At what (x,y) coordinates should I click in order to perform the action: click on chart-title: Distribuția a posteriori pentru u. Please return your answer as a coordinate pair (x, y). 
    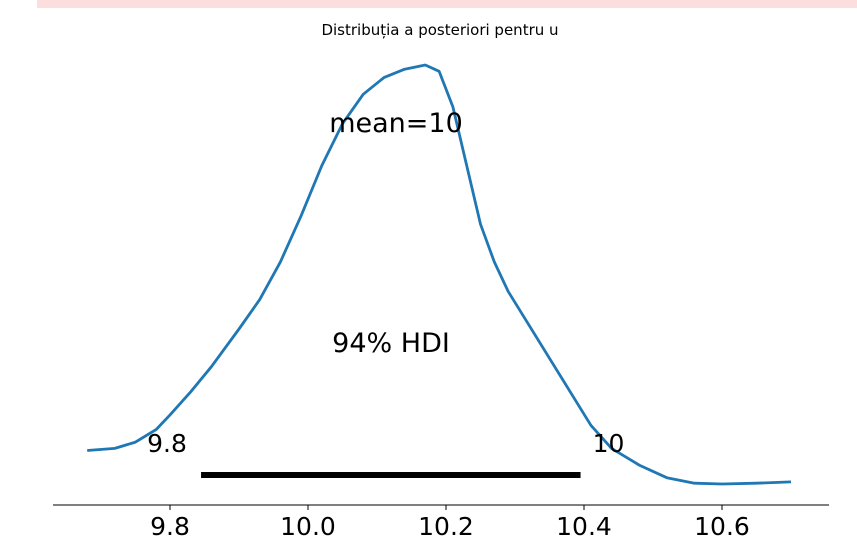
    Looking at the image, I should click on (439, 30).